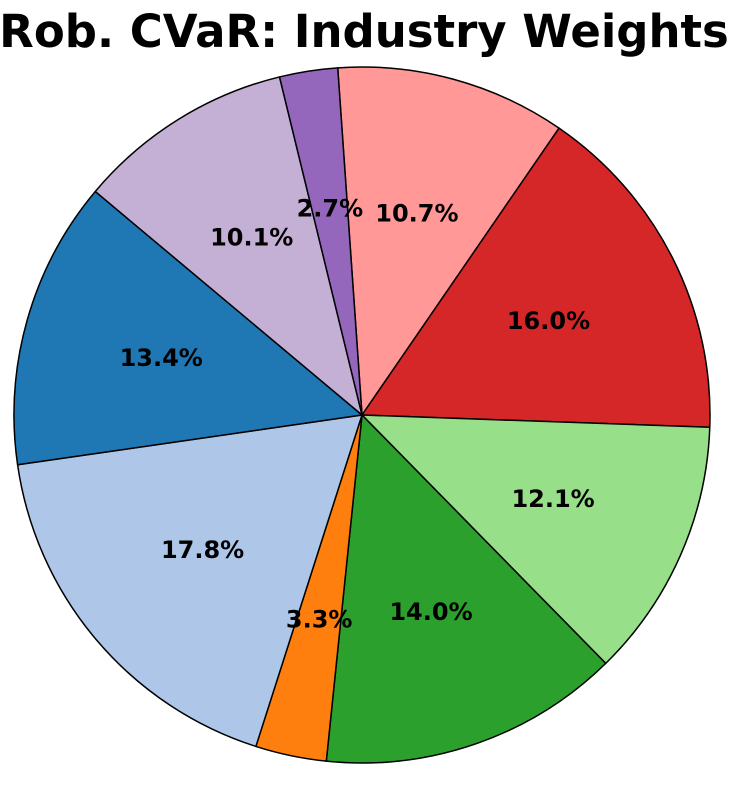  What do you see at coordinates (548, 321) in the screenshot?
I see `pie-slice-label-2: 16.0%` at bounding box center [548, 321].